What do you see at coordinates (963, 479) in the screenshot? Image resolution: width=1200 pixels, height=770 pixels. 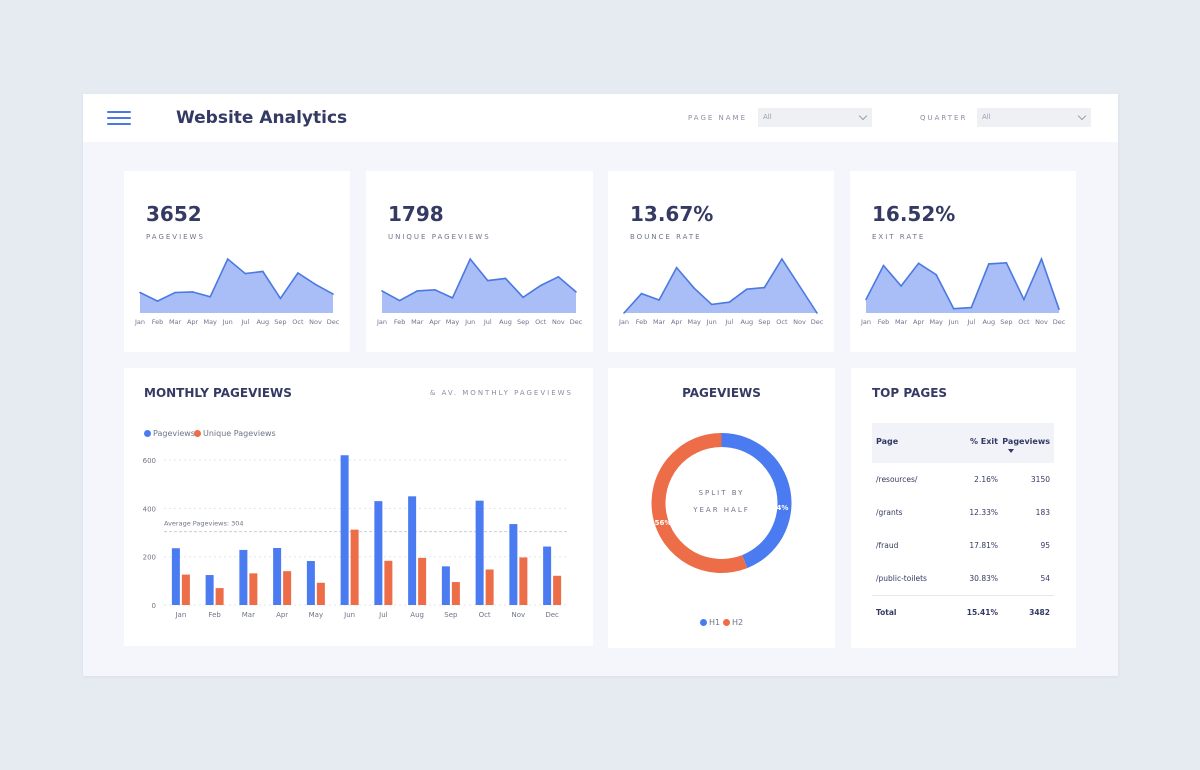 I see `table-row: /resources/ 2.16% 3150` at bounding box center [963, 479].